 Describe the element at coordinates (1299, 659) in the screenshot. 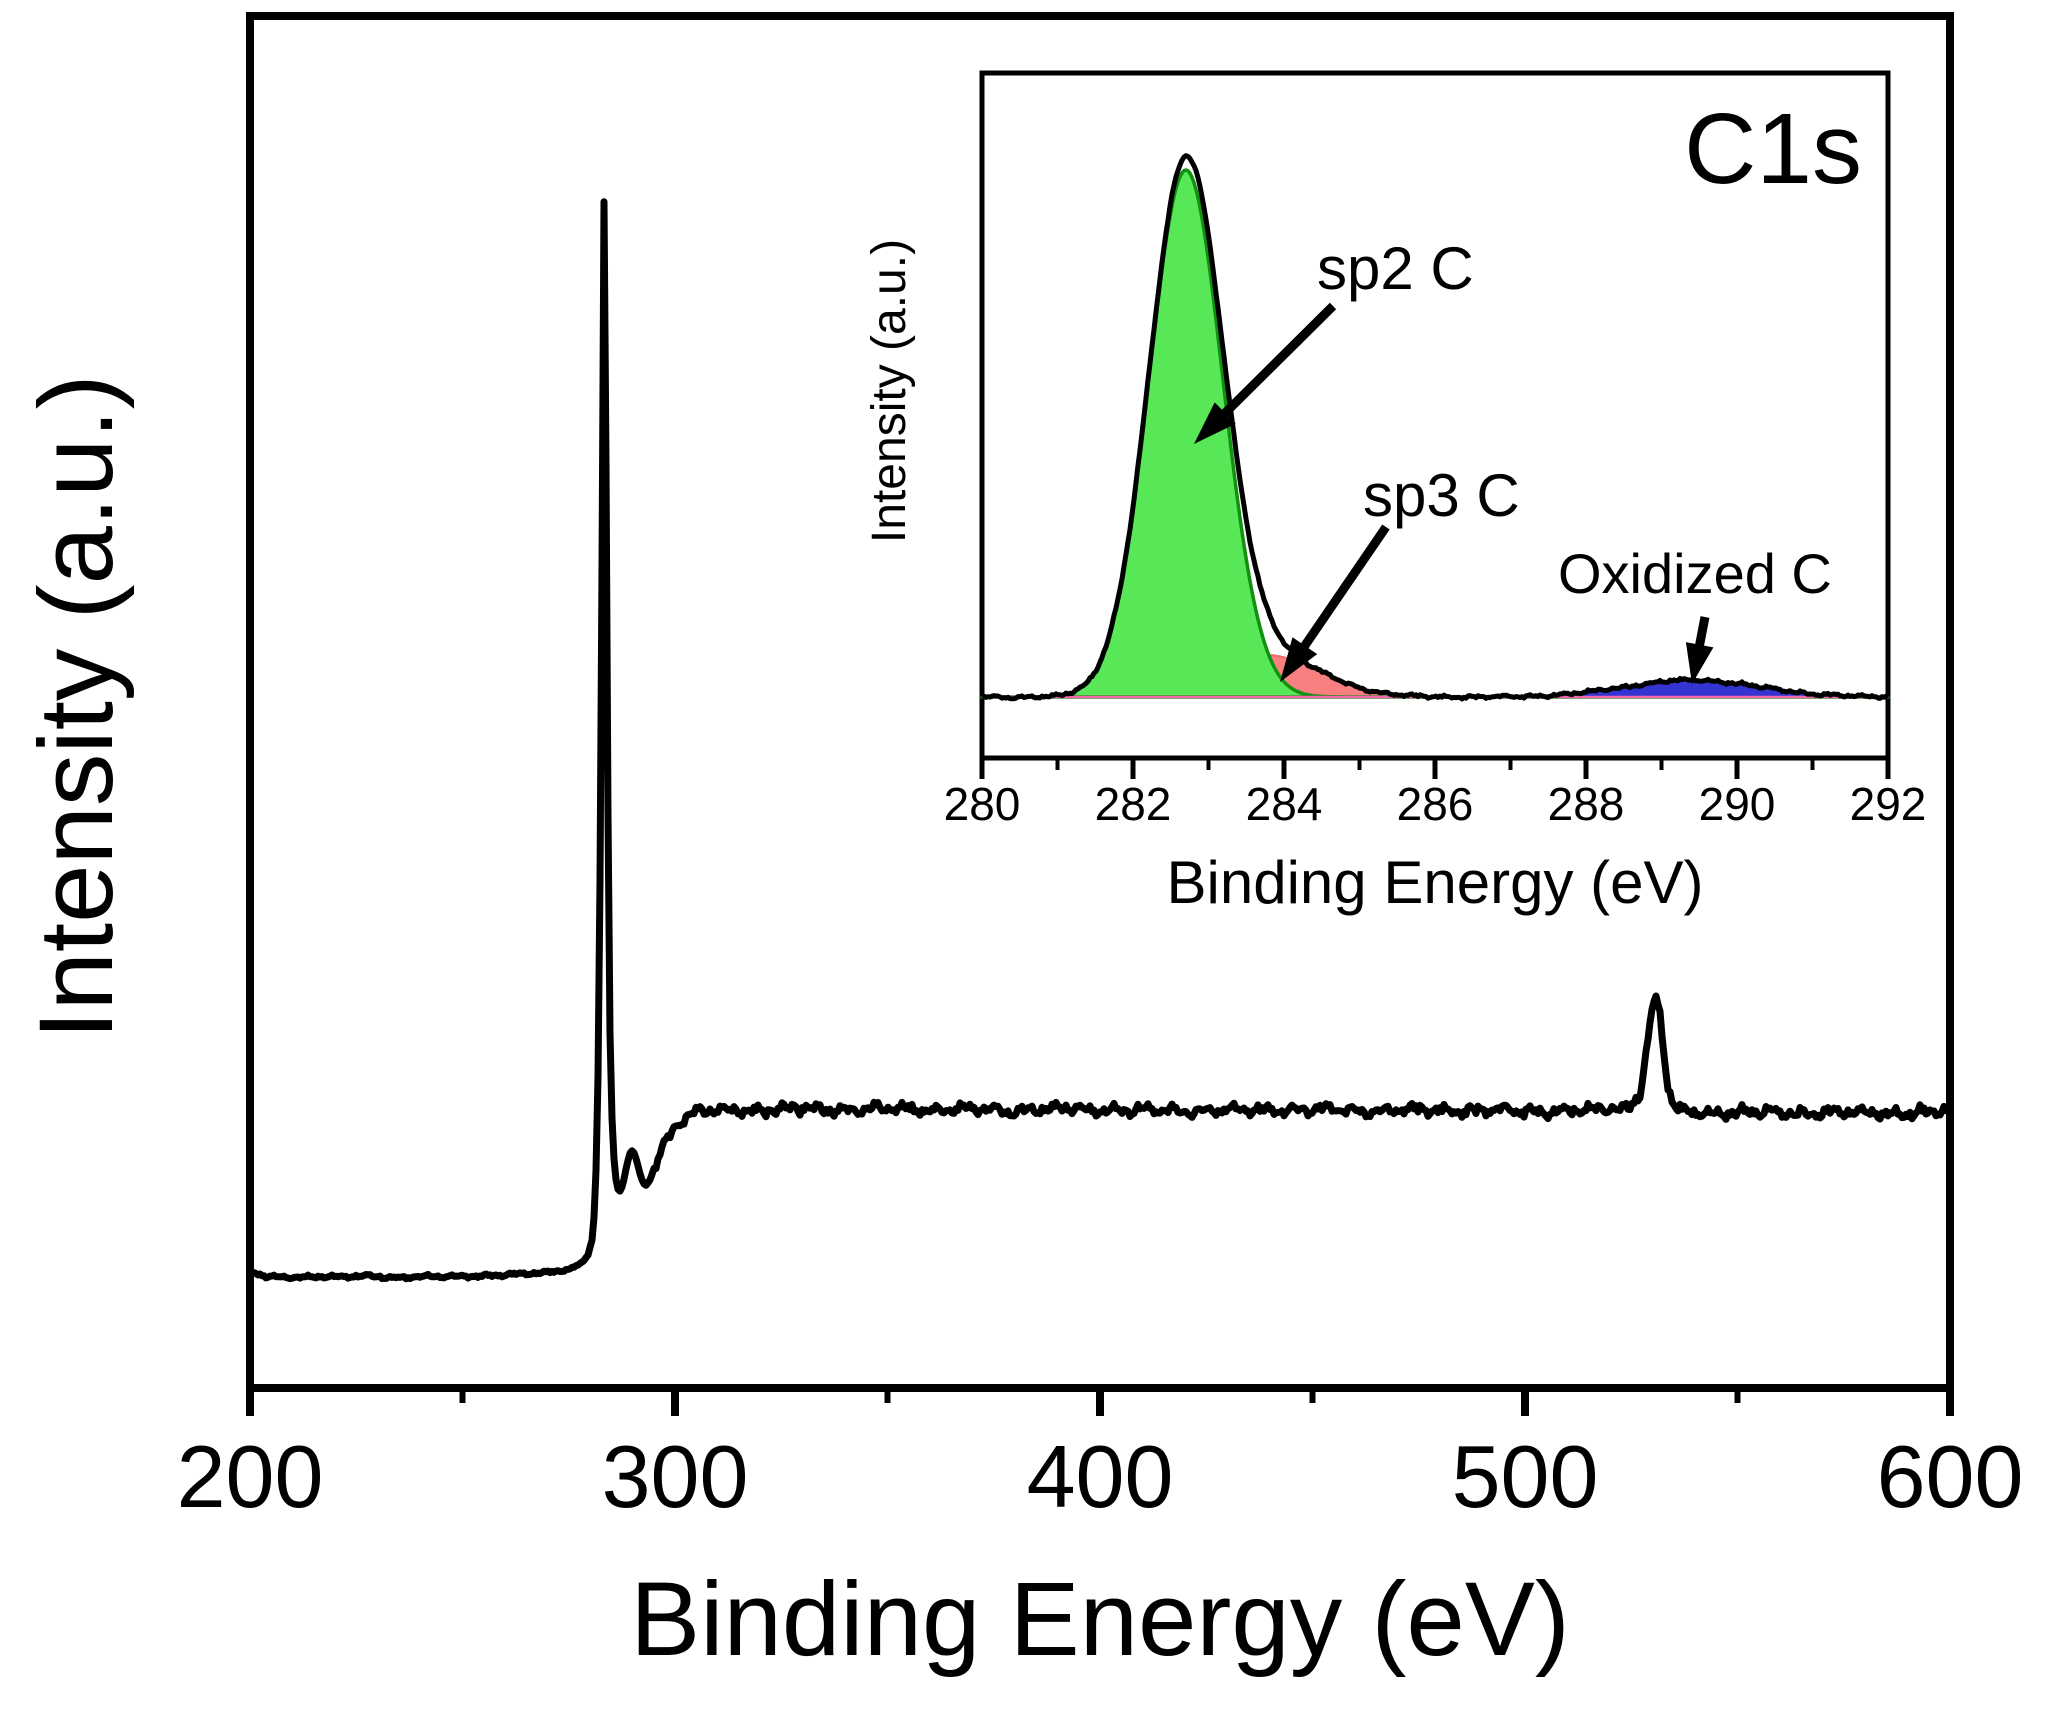

I see `sp3-arrow-head` at that location.